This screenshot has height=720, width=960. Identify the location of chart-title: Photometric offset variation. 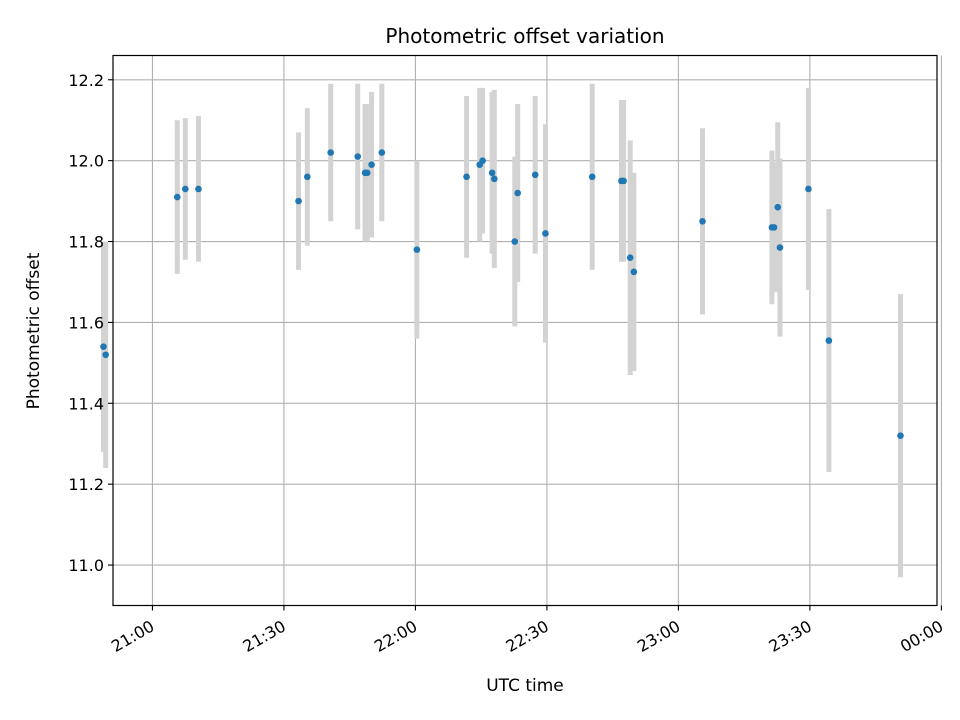
(524, 36).